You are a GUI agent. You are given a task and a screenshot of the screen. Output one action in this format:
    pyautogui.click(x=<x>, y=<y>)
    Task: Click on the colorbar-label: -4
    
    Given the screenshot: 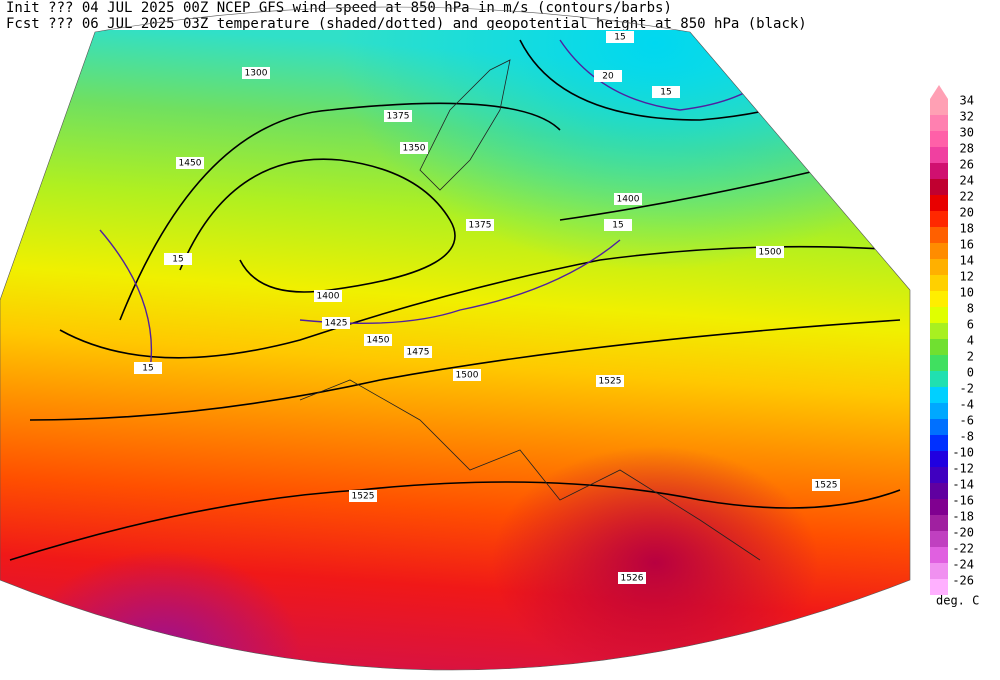 What is the action you would take?
    pyautogui.click(x=967, y=405)
    